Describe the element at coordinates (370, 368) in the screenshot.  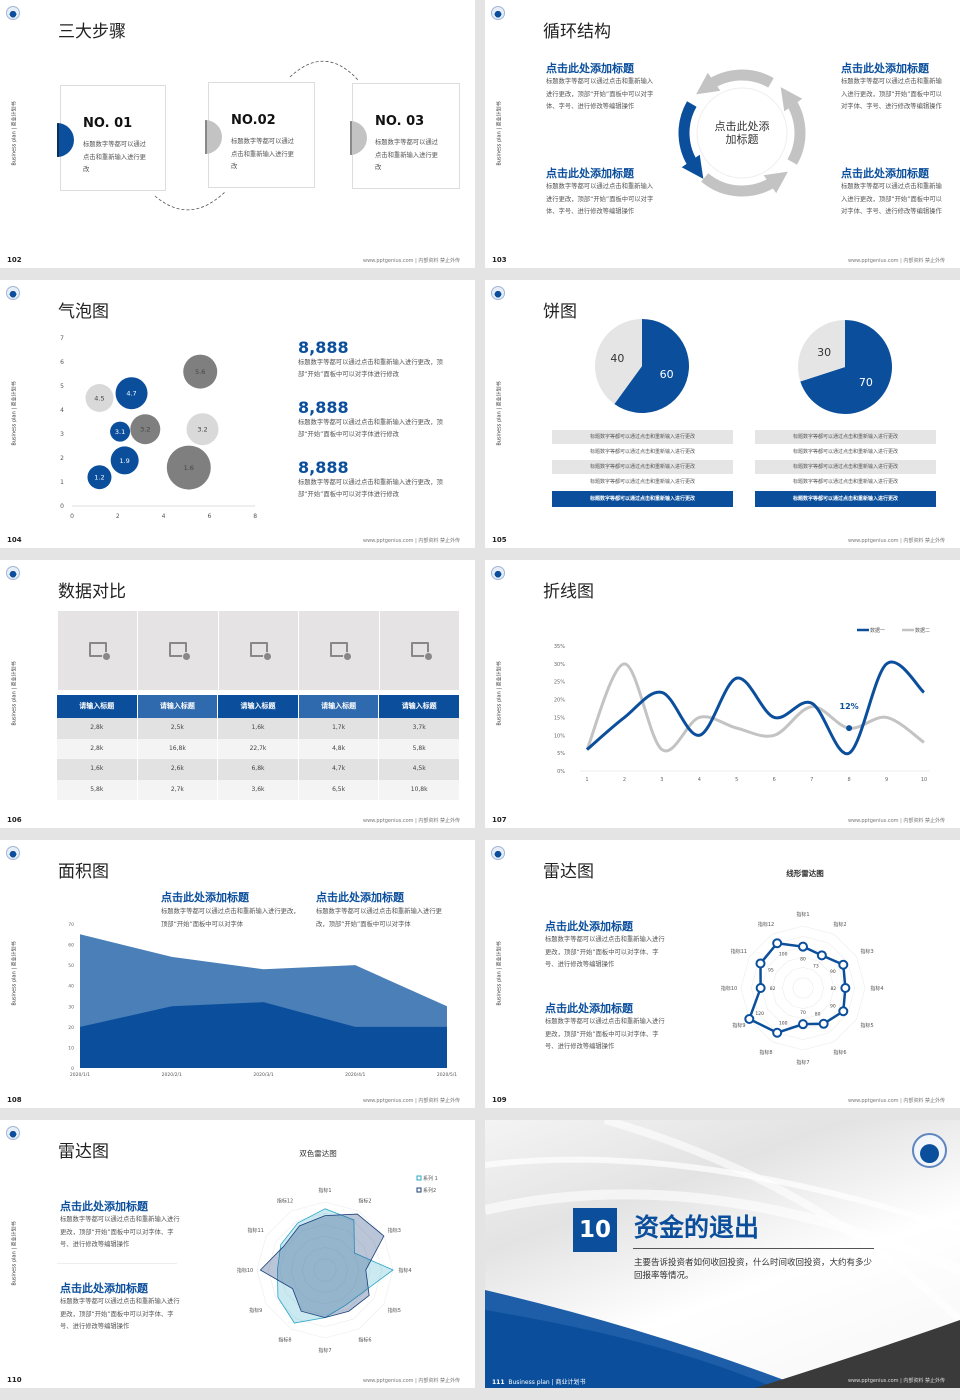
I see `stat-text: 标题数字等都可以通过点击和重新输入进行更改，顶部“开始”面板中可以对字体进行修改` at that location.